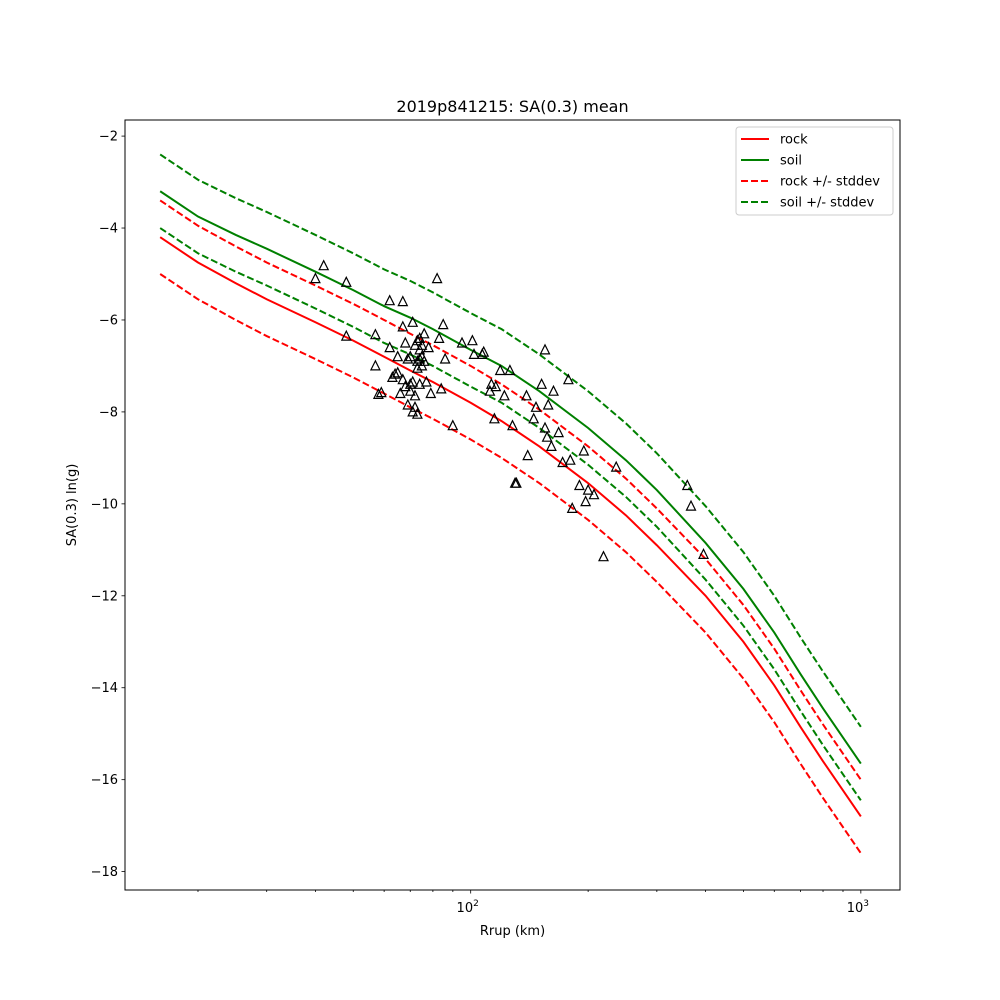  I want to click on y-tick-label: −4, so click(108, 229).